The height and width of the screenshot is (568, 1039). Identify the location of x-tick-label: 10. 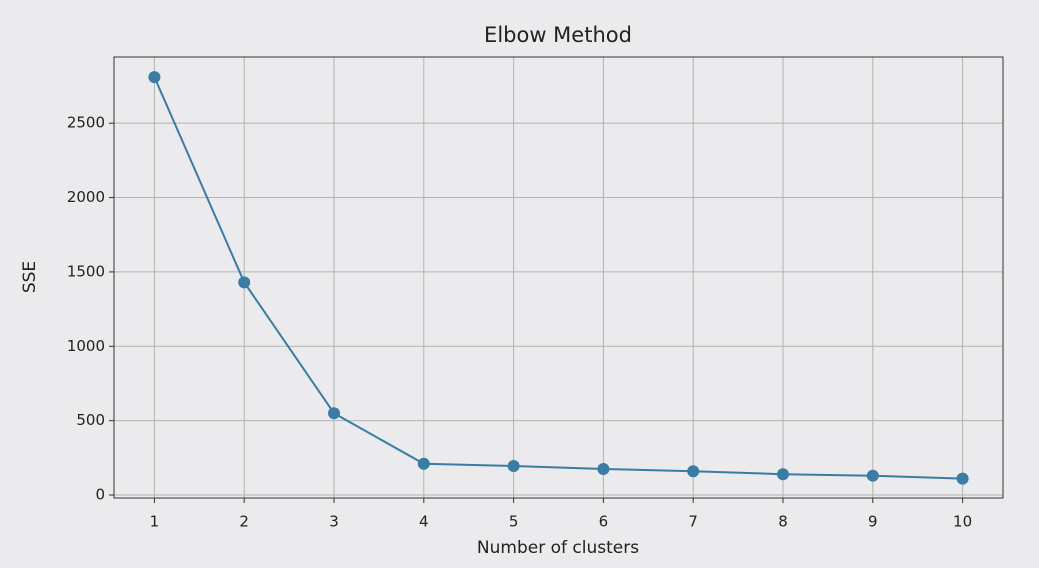
(962, 522).